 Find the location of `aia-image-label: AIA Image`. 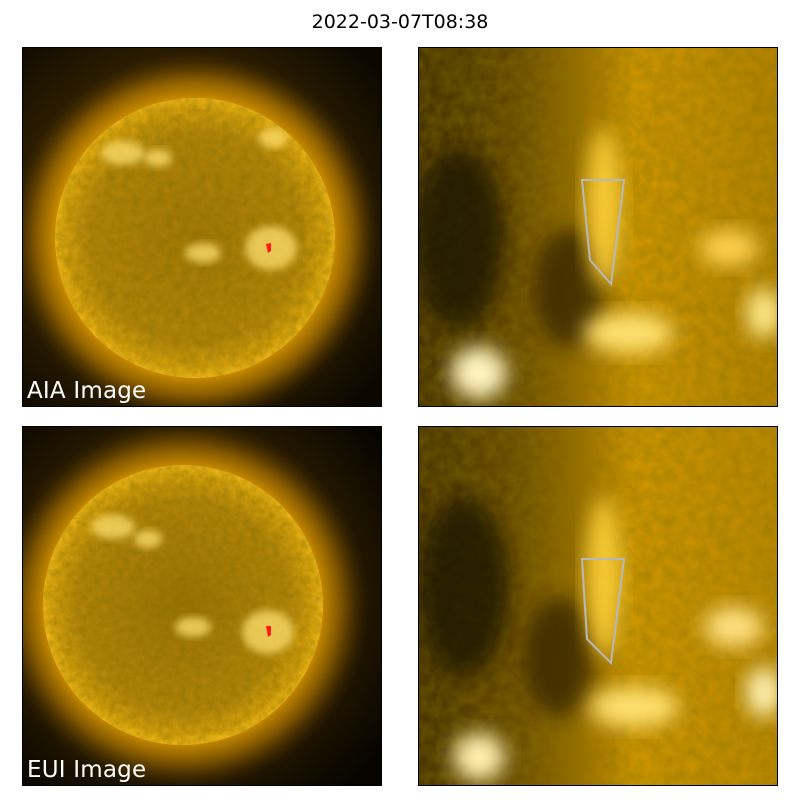

aia-image-label: AIA Image is located at coordinates (87, 391).